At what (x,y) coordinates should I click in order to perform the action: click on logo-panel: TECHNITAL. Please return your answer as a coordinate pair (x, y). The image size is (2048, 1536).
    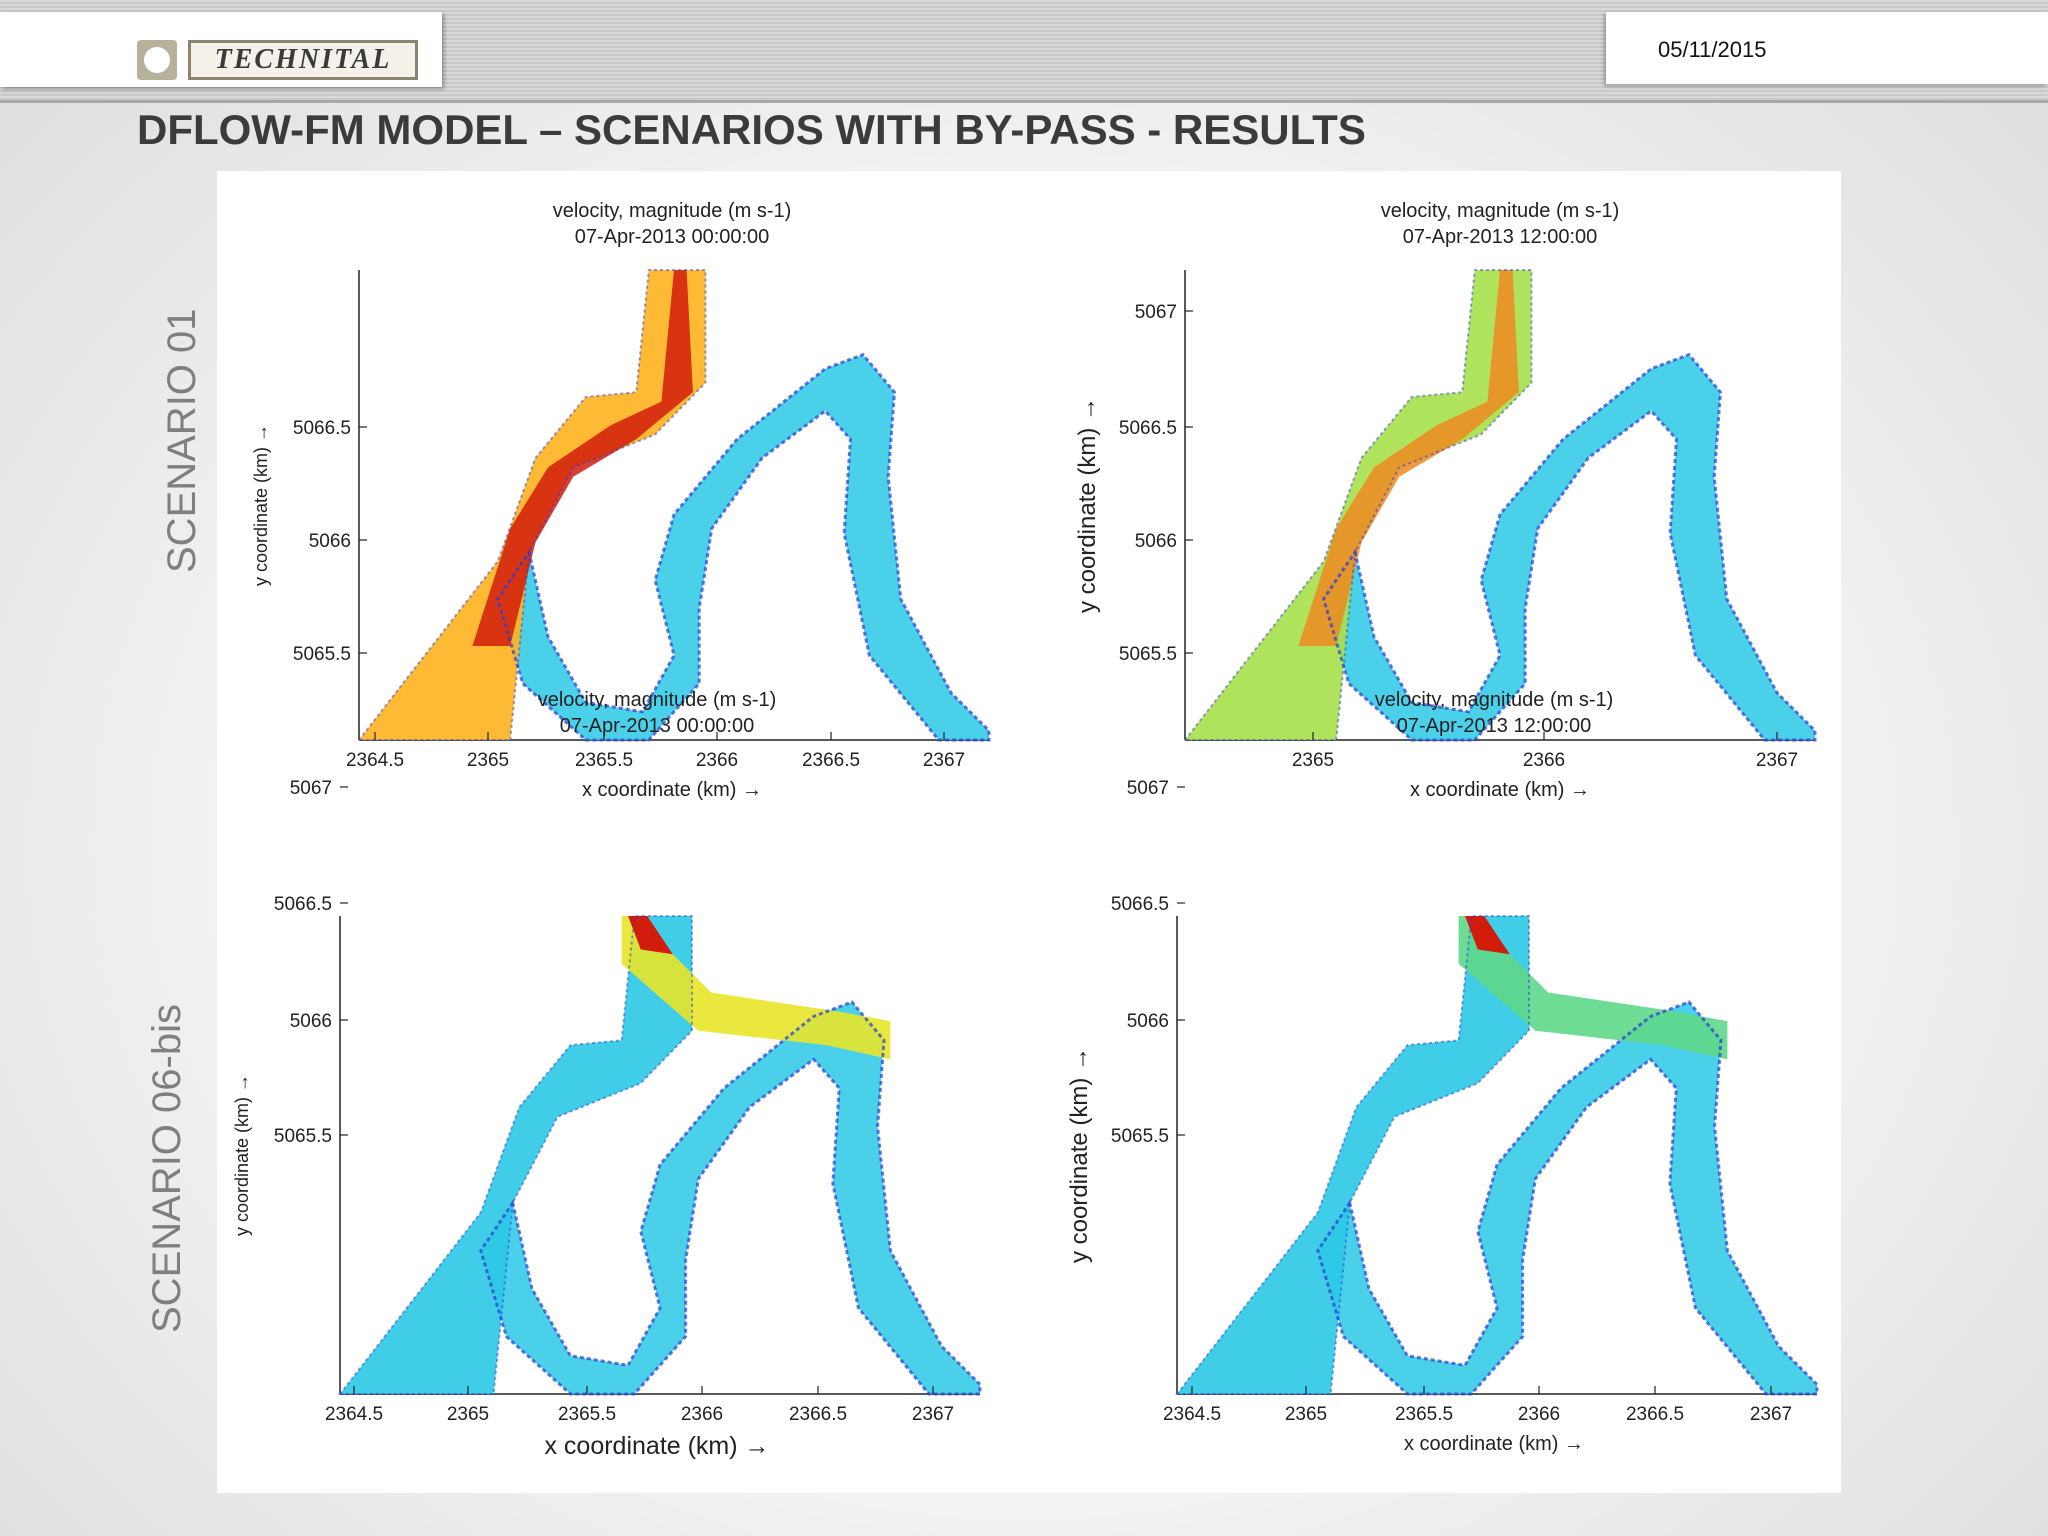
    Looking at the image, I should click on (221, 49).